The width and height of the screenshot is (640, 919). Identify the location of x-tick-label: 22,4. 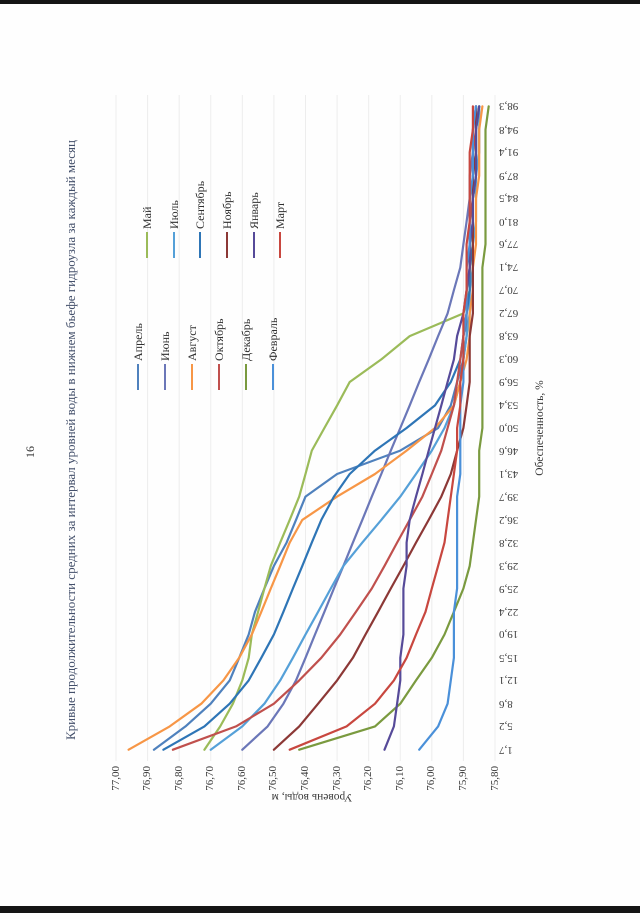
(509, 611).